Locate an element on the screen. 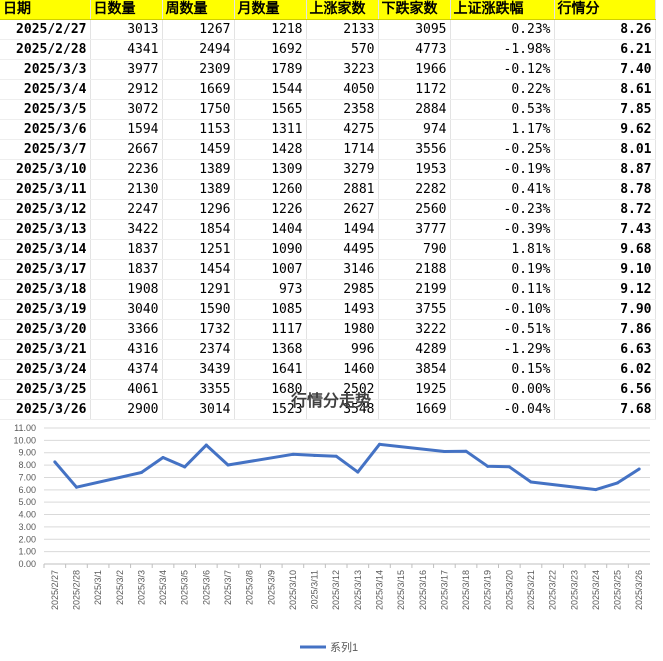 This screenshot has height=661, width=663. cell-market-score: 9.10 is located at coordinates (605, 269).